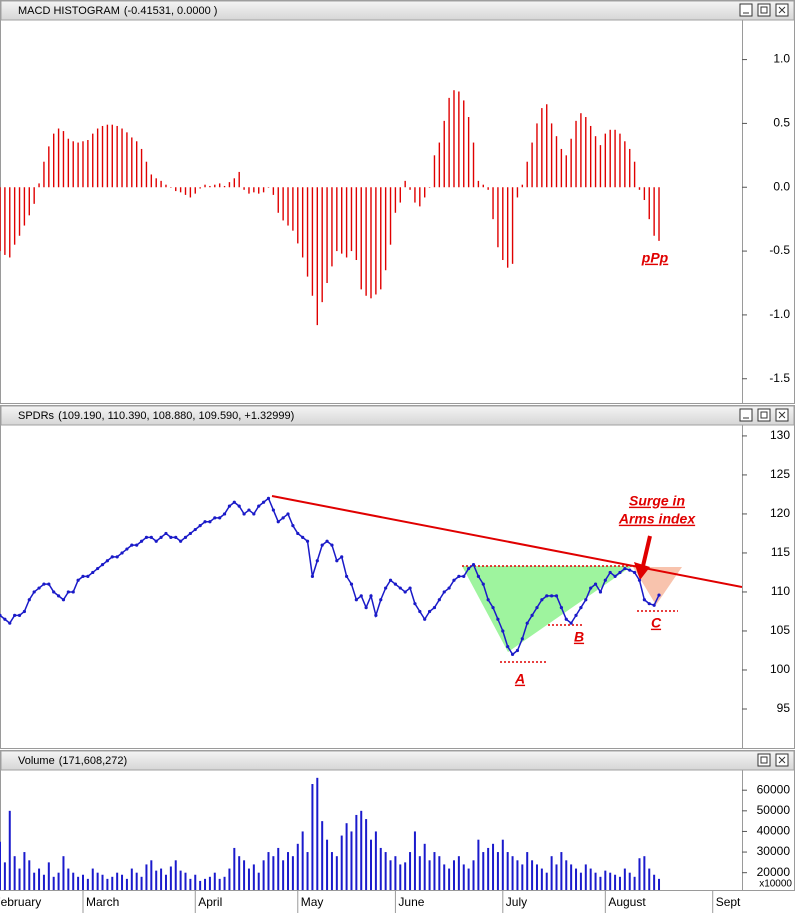  What do you see at coordinates (764, 385) in the screenshot?
I see `window-buttons` at bounding box center [764, 385].